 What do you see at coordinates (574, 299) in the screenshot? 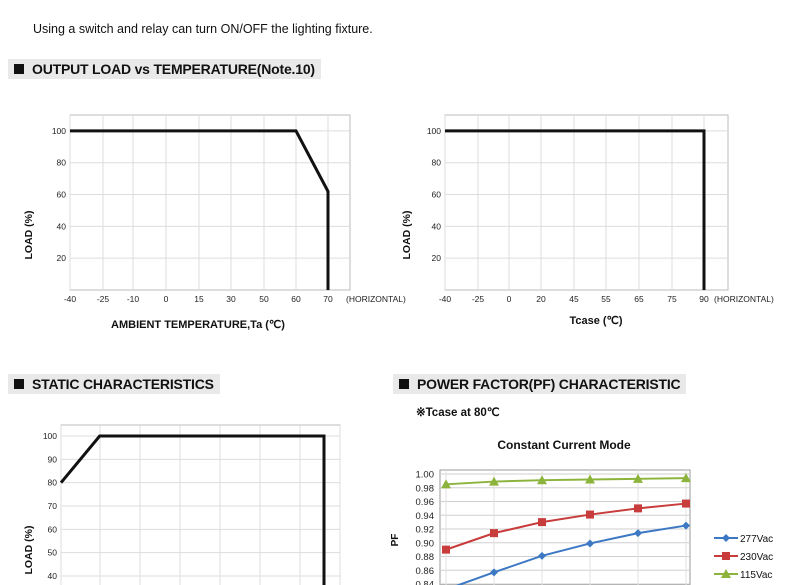
I see `x-tick-label: 45` at bounding box center [574, 299].